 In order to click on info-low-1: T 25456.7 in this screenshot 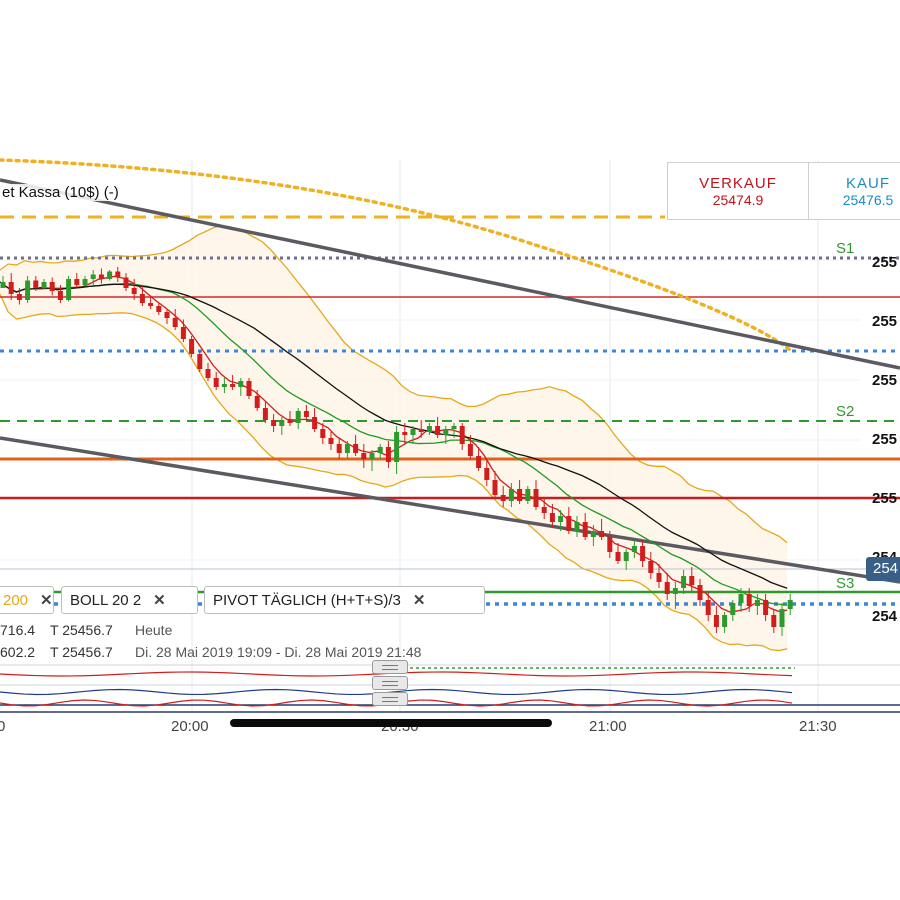, I will do `click(81, 630)`.